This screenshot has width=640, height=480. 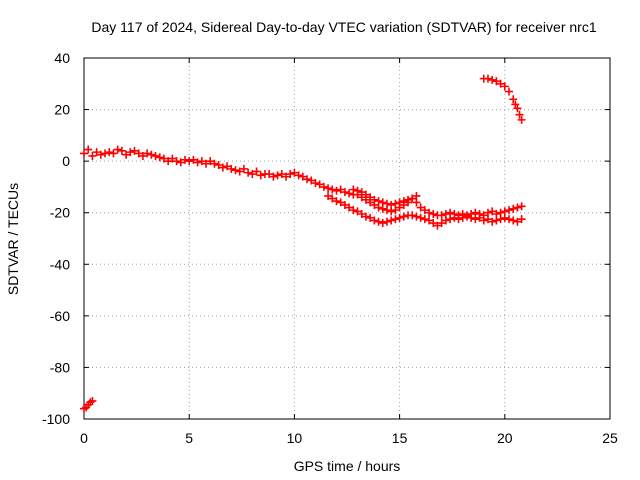 What do you see at coordinates (189, 438) in the screenshot?
I see `x-tick-label: 5` at bounding box center [189, 438].